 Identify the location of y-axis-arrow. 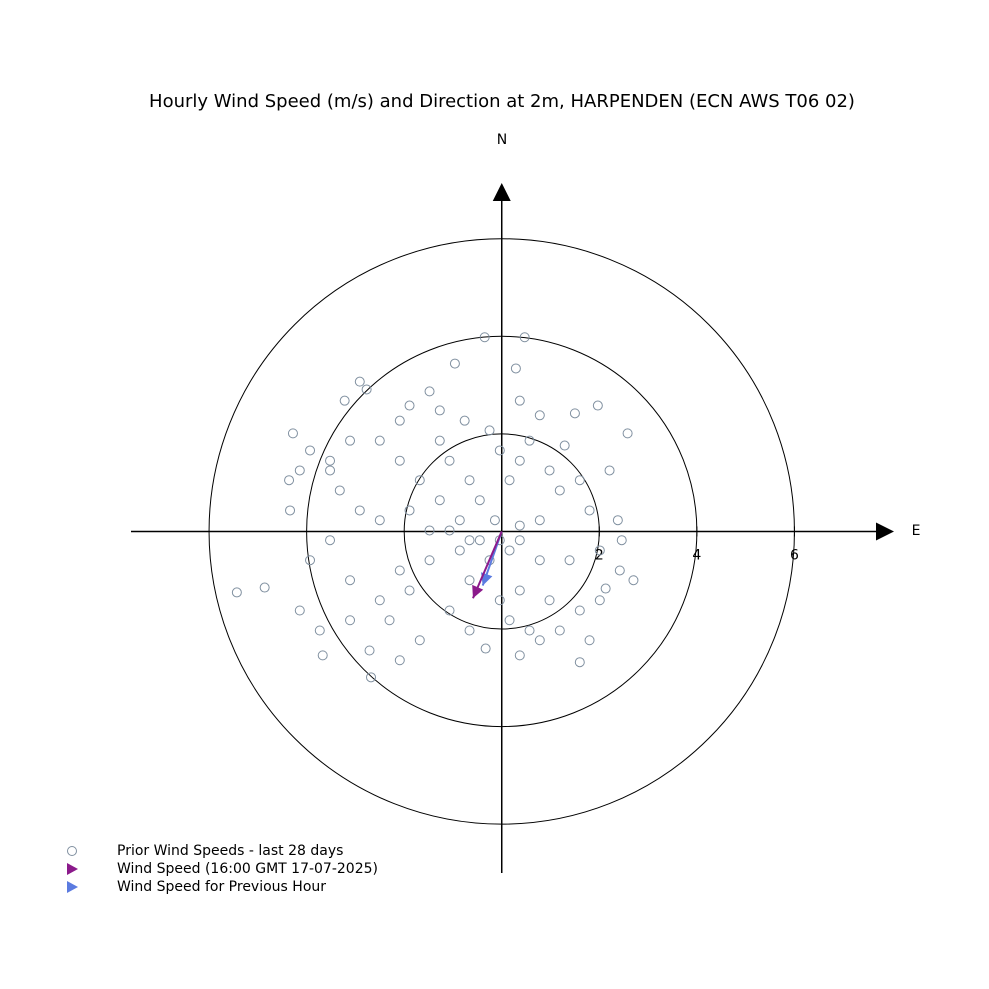
(501, 192).